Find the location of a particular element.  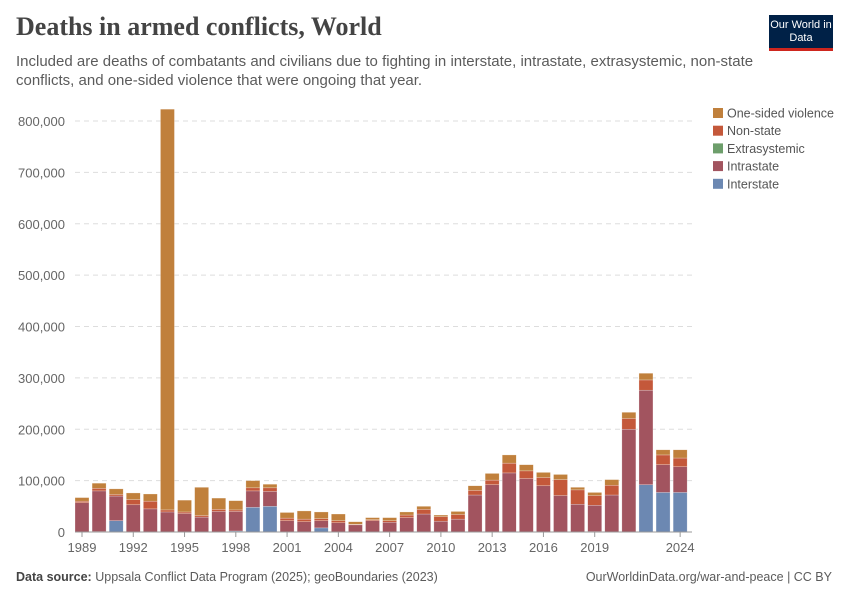

bar-intrastate-2023 is located at coordinates (663, 478).